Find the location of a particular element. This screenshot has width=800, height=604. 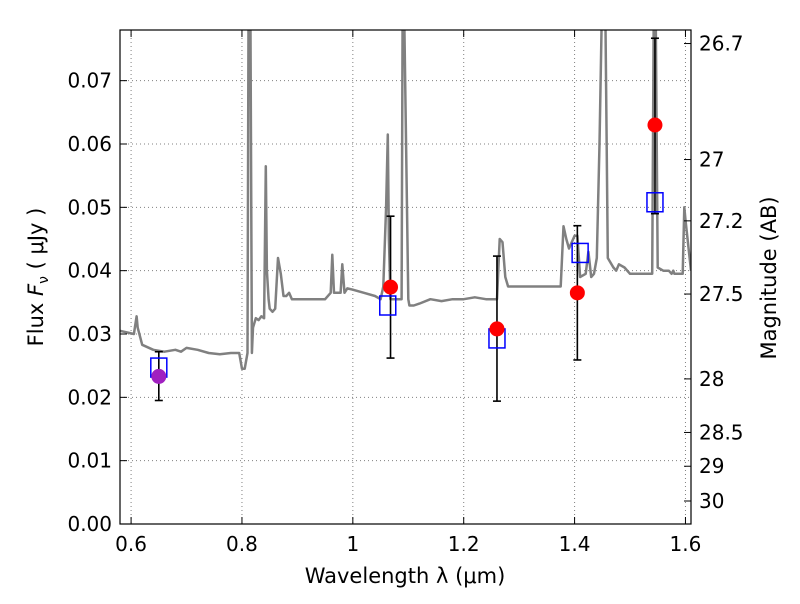

right-tick-label: 28 is located at coordinates (711, 379).